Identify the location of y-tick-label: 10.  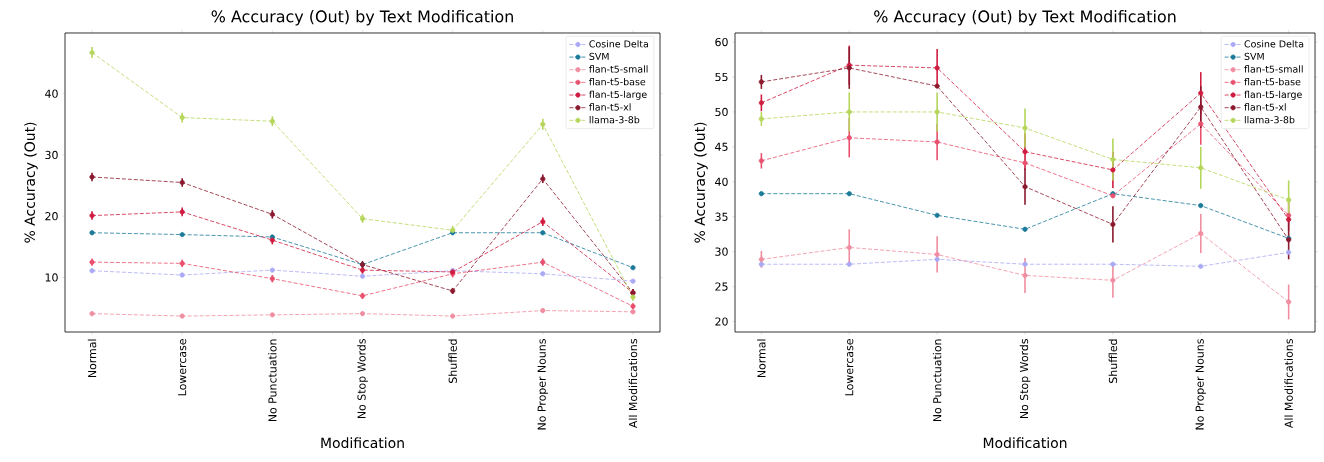
(51, 277).